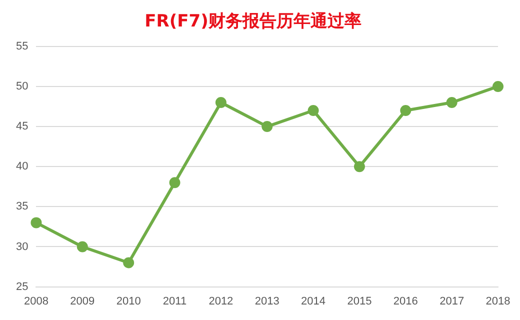  I want to click on x-tick-label: 2014, so click(313, 301).